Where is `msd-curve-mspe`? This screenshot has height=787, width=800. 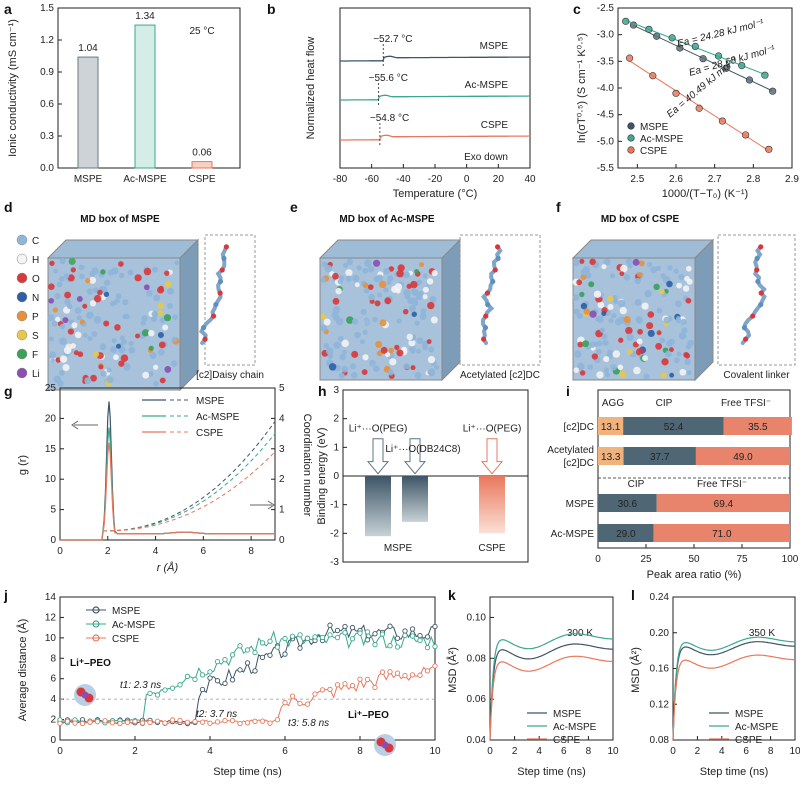
msd-curve-mspe is located at coordinates (551, 692).